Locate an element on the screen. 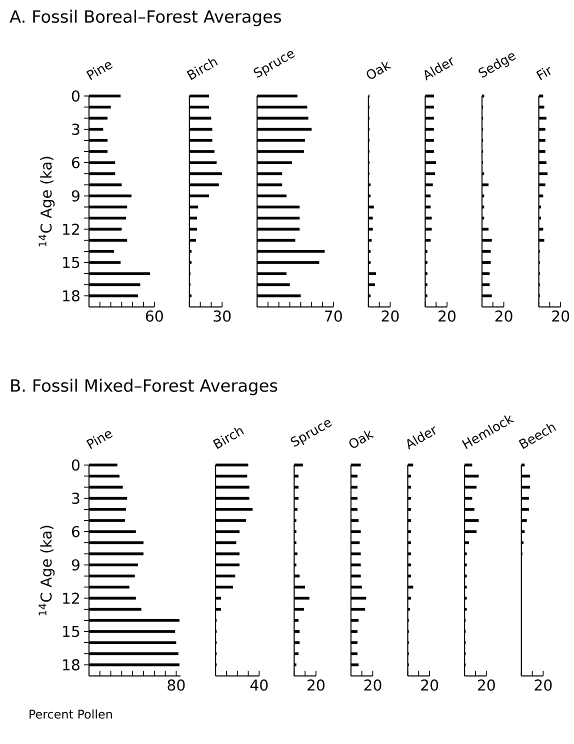 The image size is (574, 744). x-axis-title: Percent Pollen is located at coordinates (71, 714).